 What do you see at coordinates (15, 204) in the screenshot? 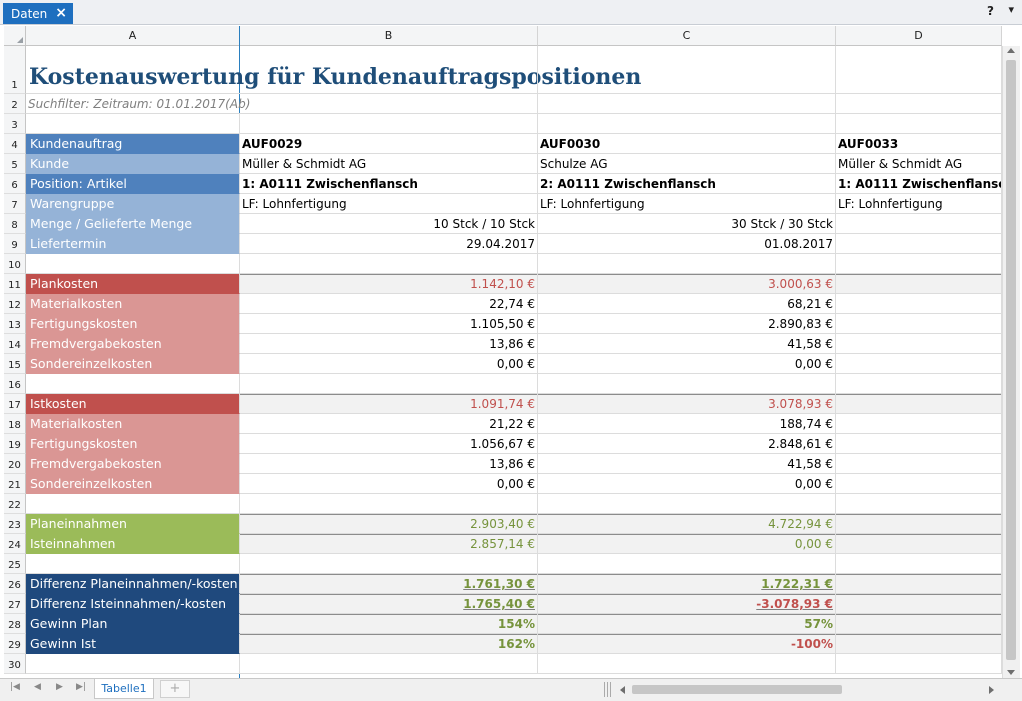
I see `row-header: 7` at bounding box center [15, 204].